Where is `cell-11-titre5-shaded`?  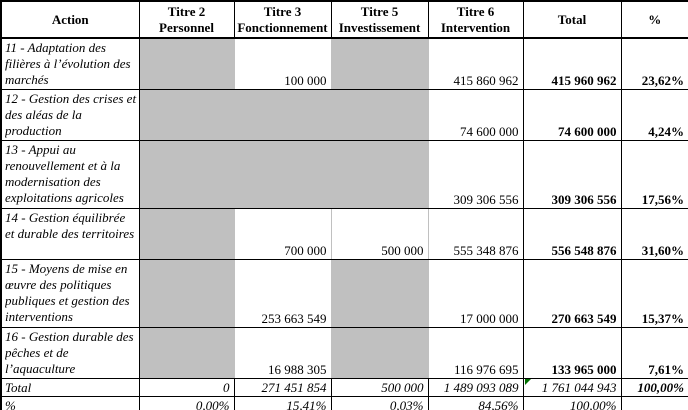
cell-11-titre5-shaded is located at coordinates (380, 64).